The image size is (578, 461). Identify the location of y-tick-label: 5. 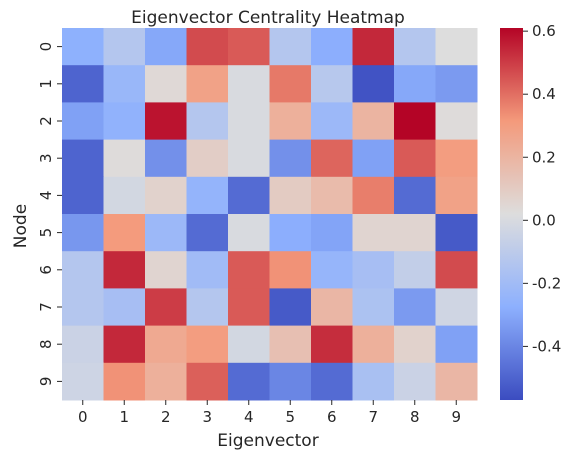
(46, 233).